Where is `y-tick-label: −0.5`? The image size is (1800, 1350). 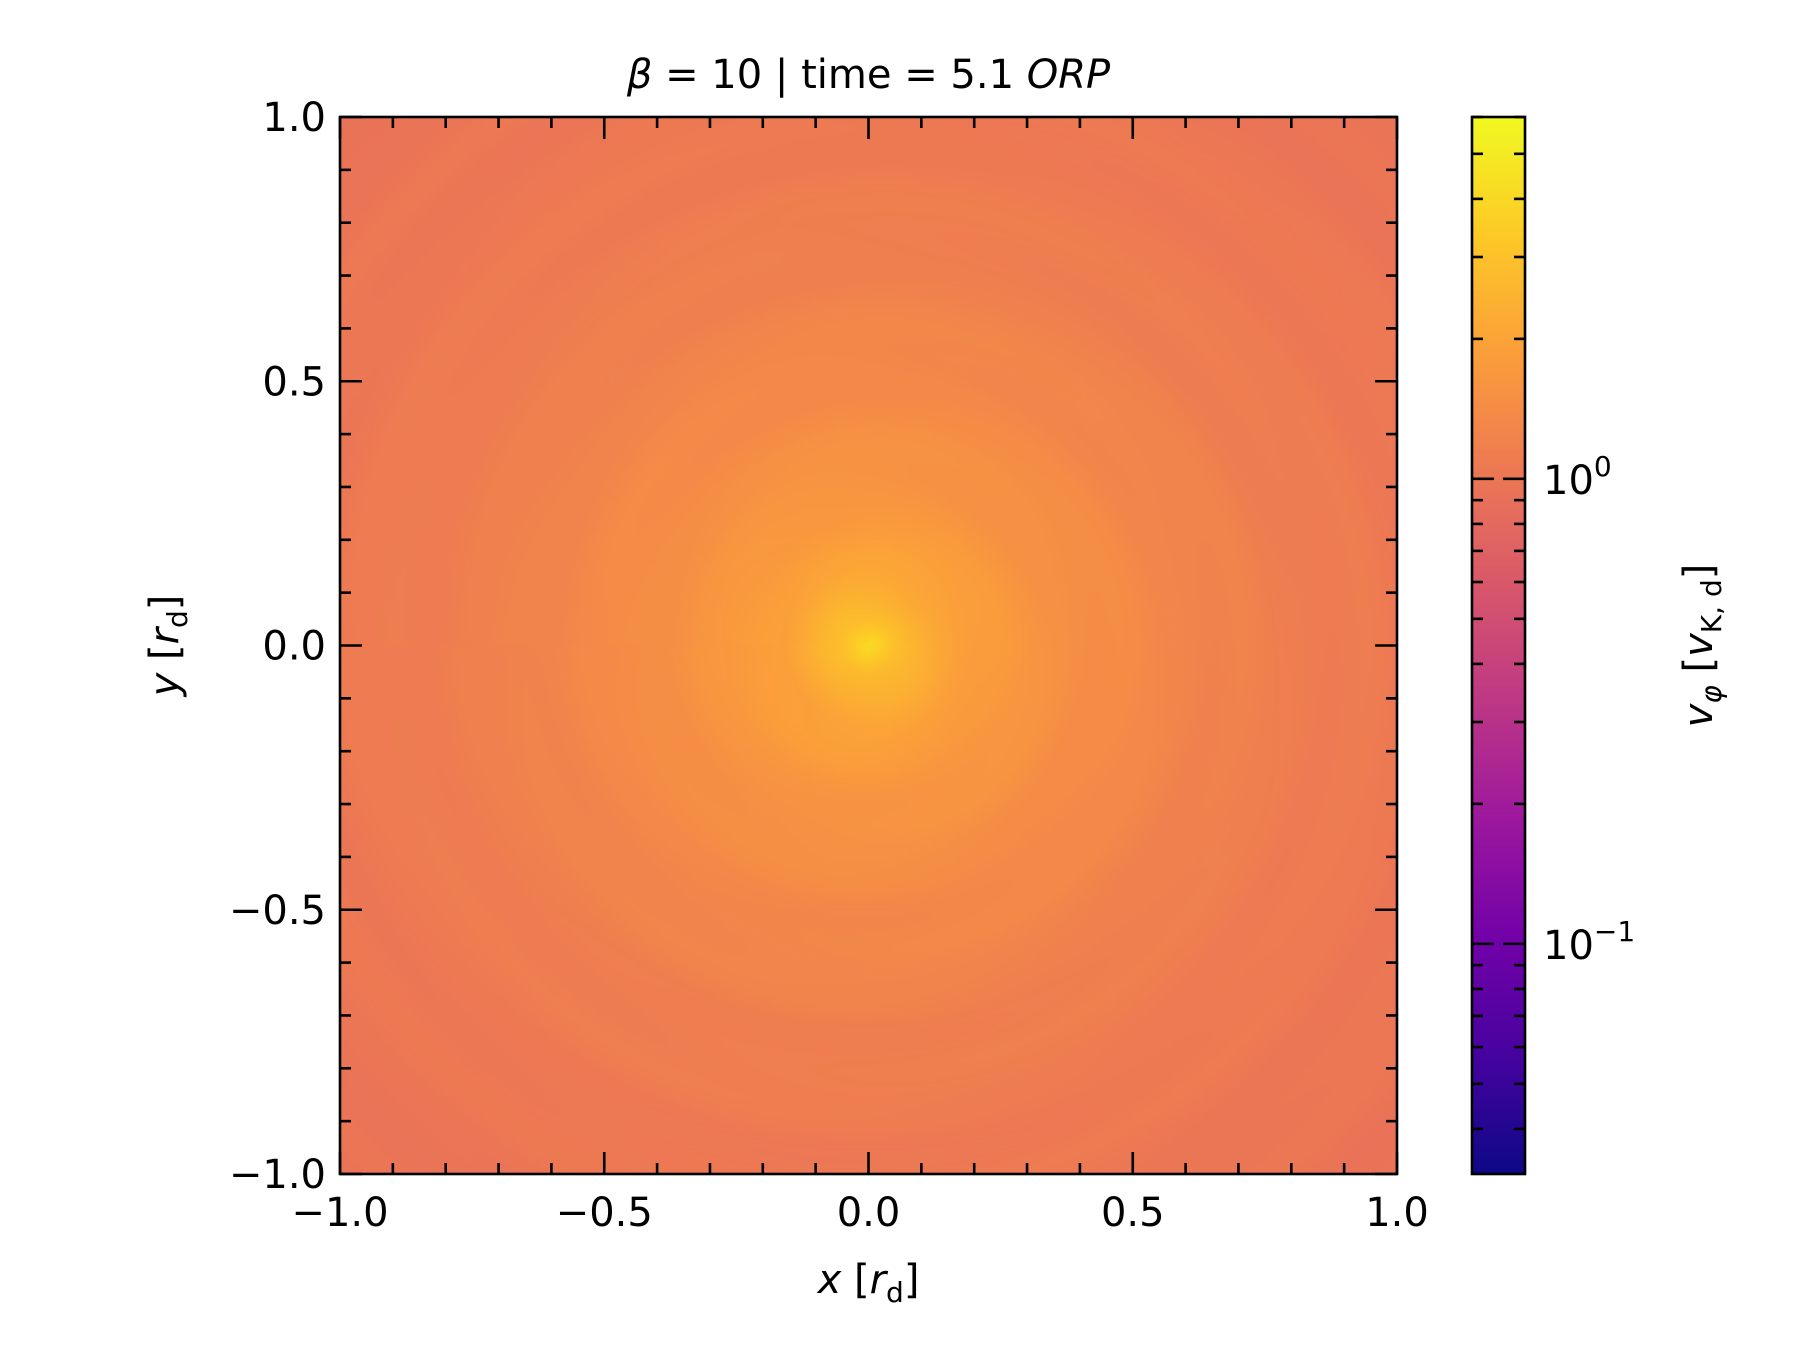
y-tick-label: −0.5 is located at coordinates (277, 911).